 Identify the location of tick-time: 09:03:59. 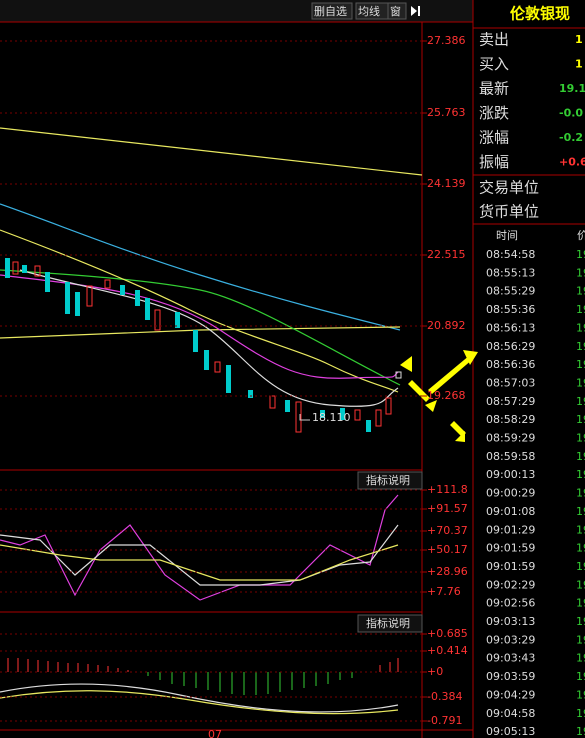
(510, 676).